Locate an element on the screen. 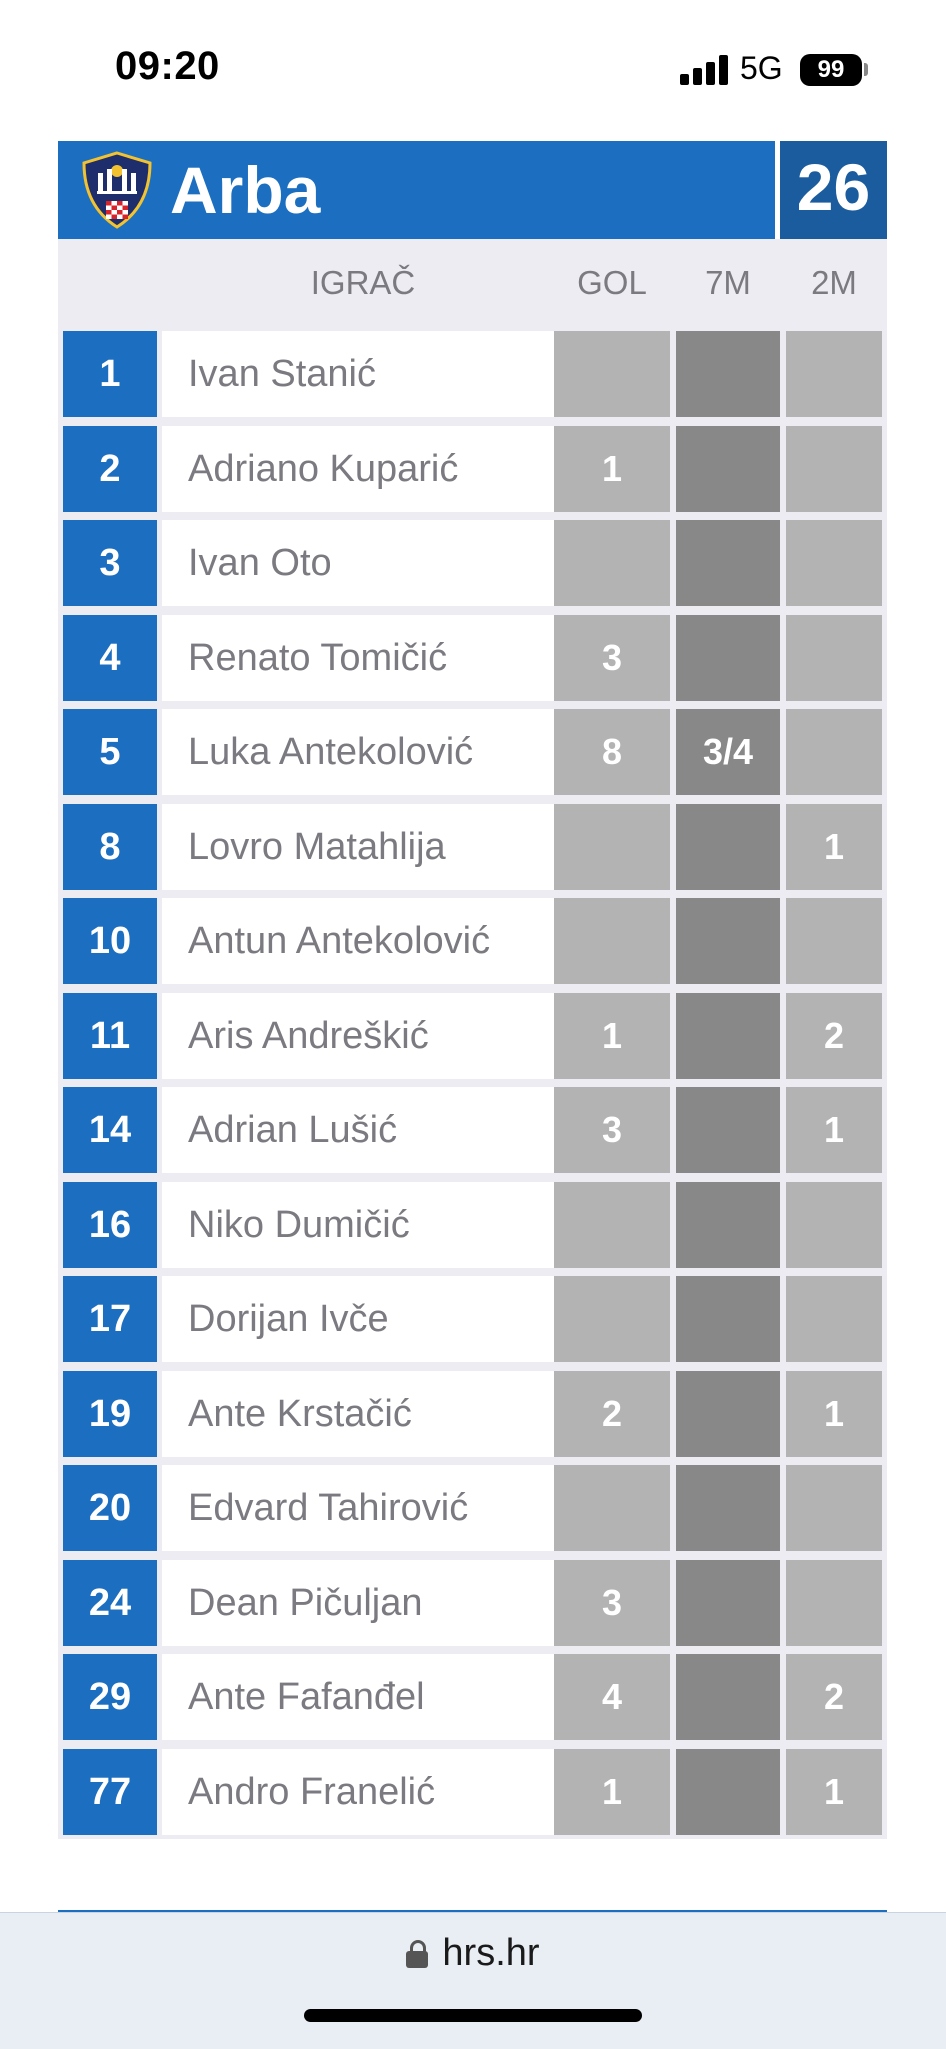  table-row: 77 Andro Franelić 1 1 is located at coordinates (472, 1792).